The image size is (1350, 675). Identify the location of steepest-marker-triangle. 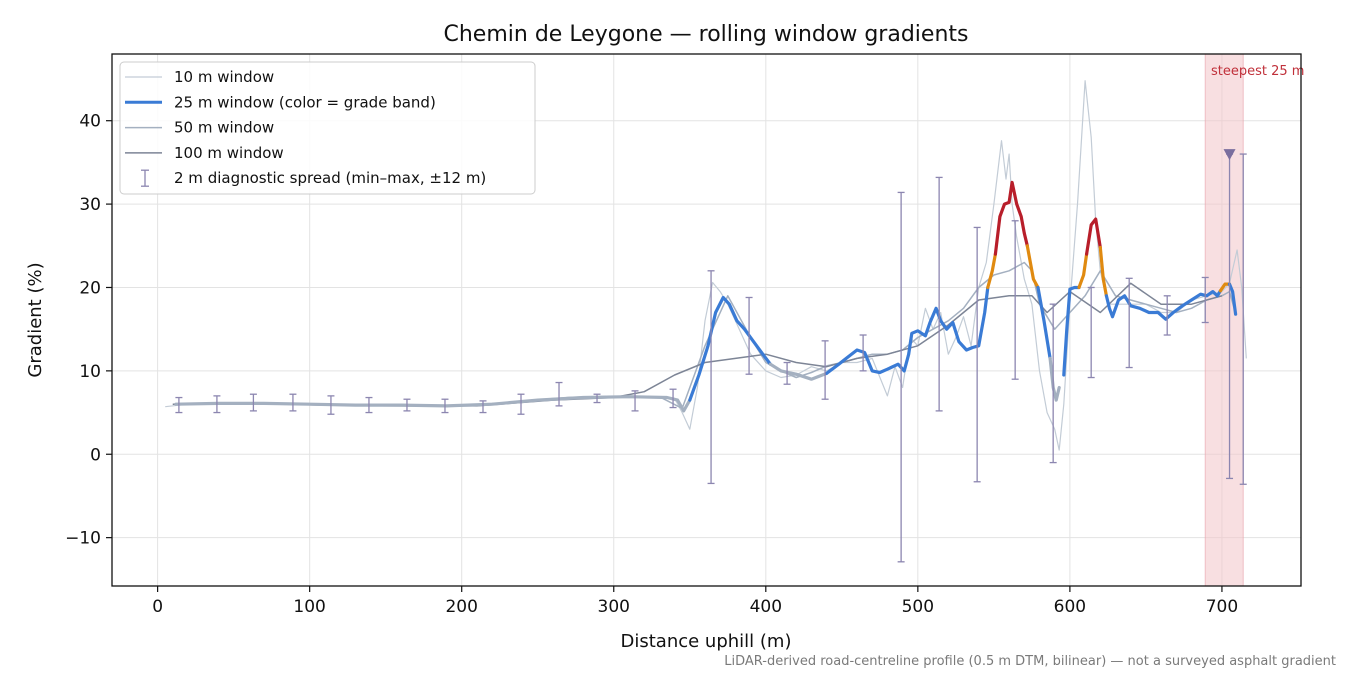
(1229, 155).